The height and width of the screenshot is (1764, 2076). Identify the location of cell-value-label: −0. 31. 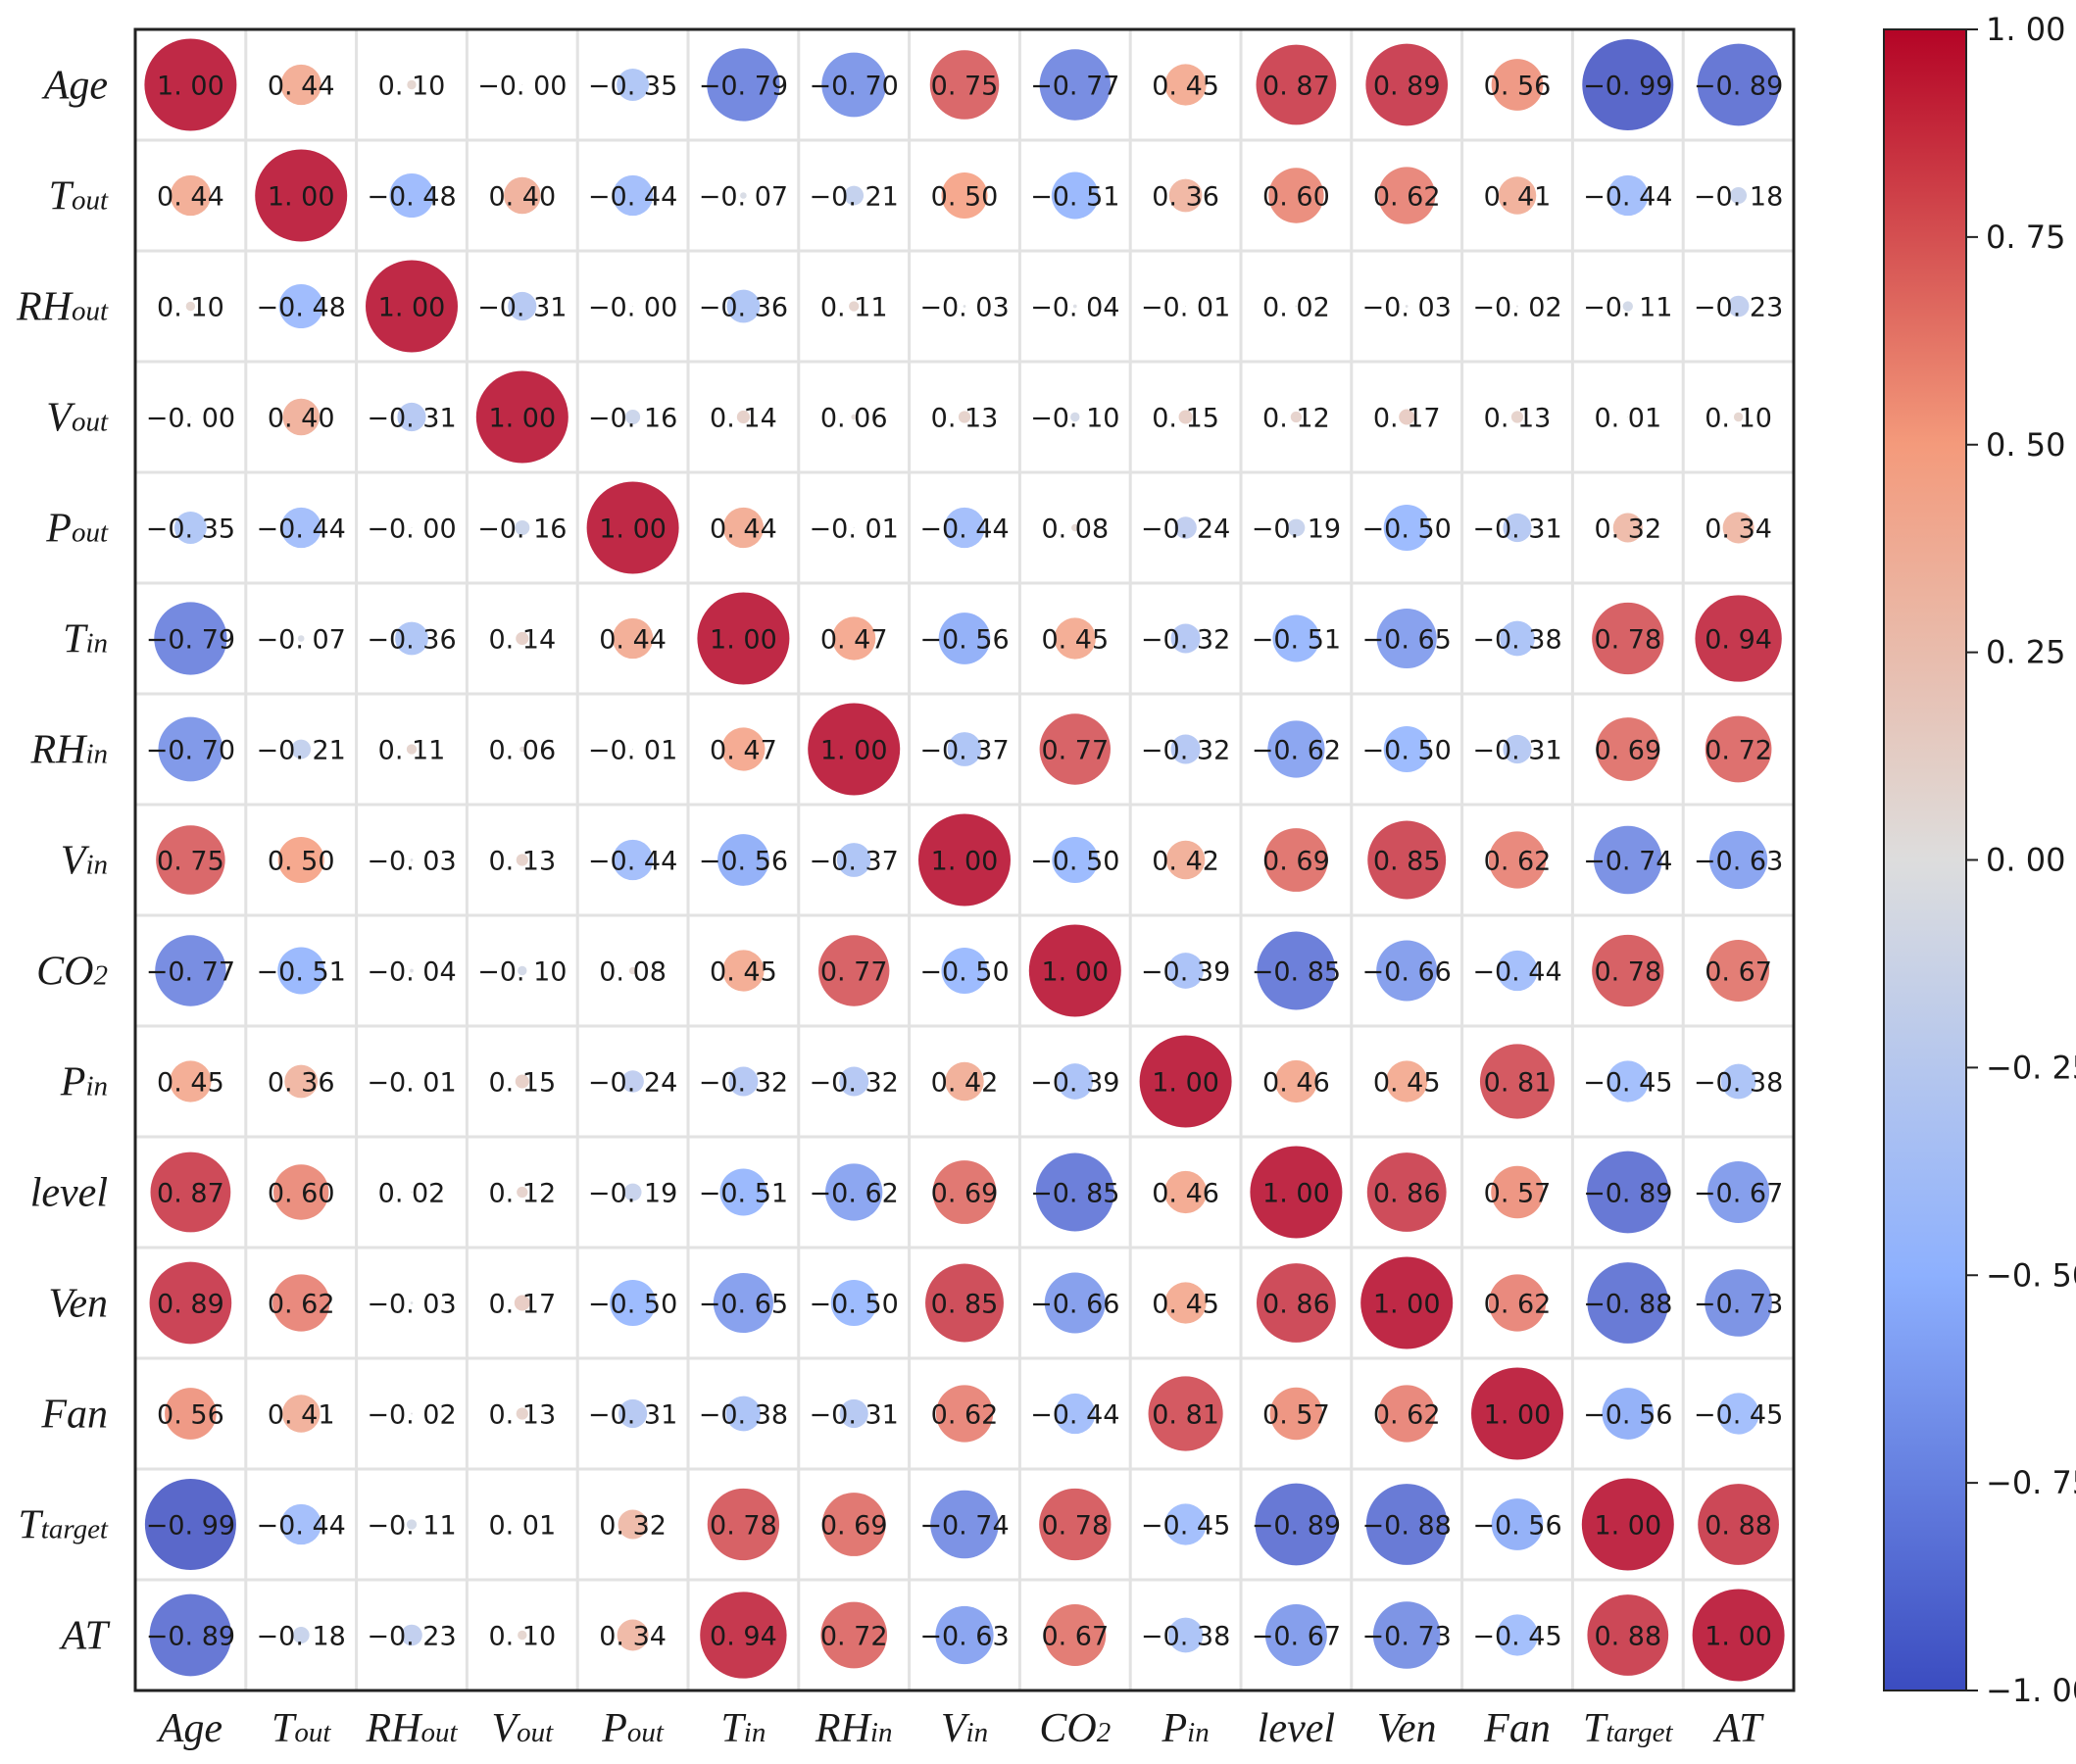
(522, 308).